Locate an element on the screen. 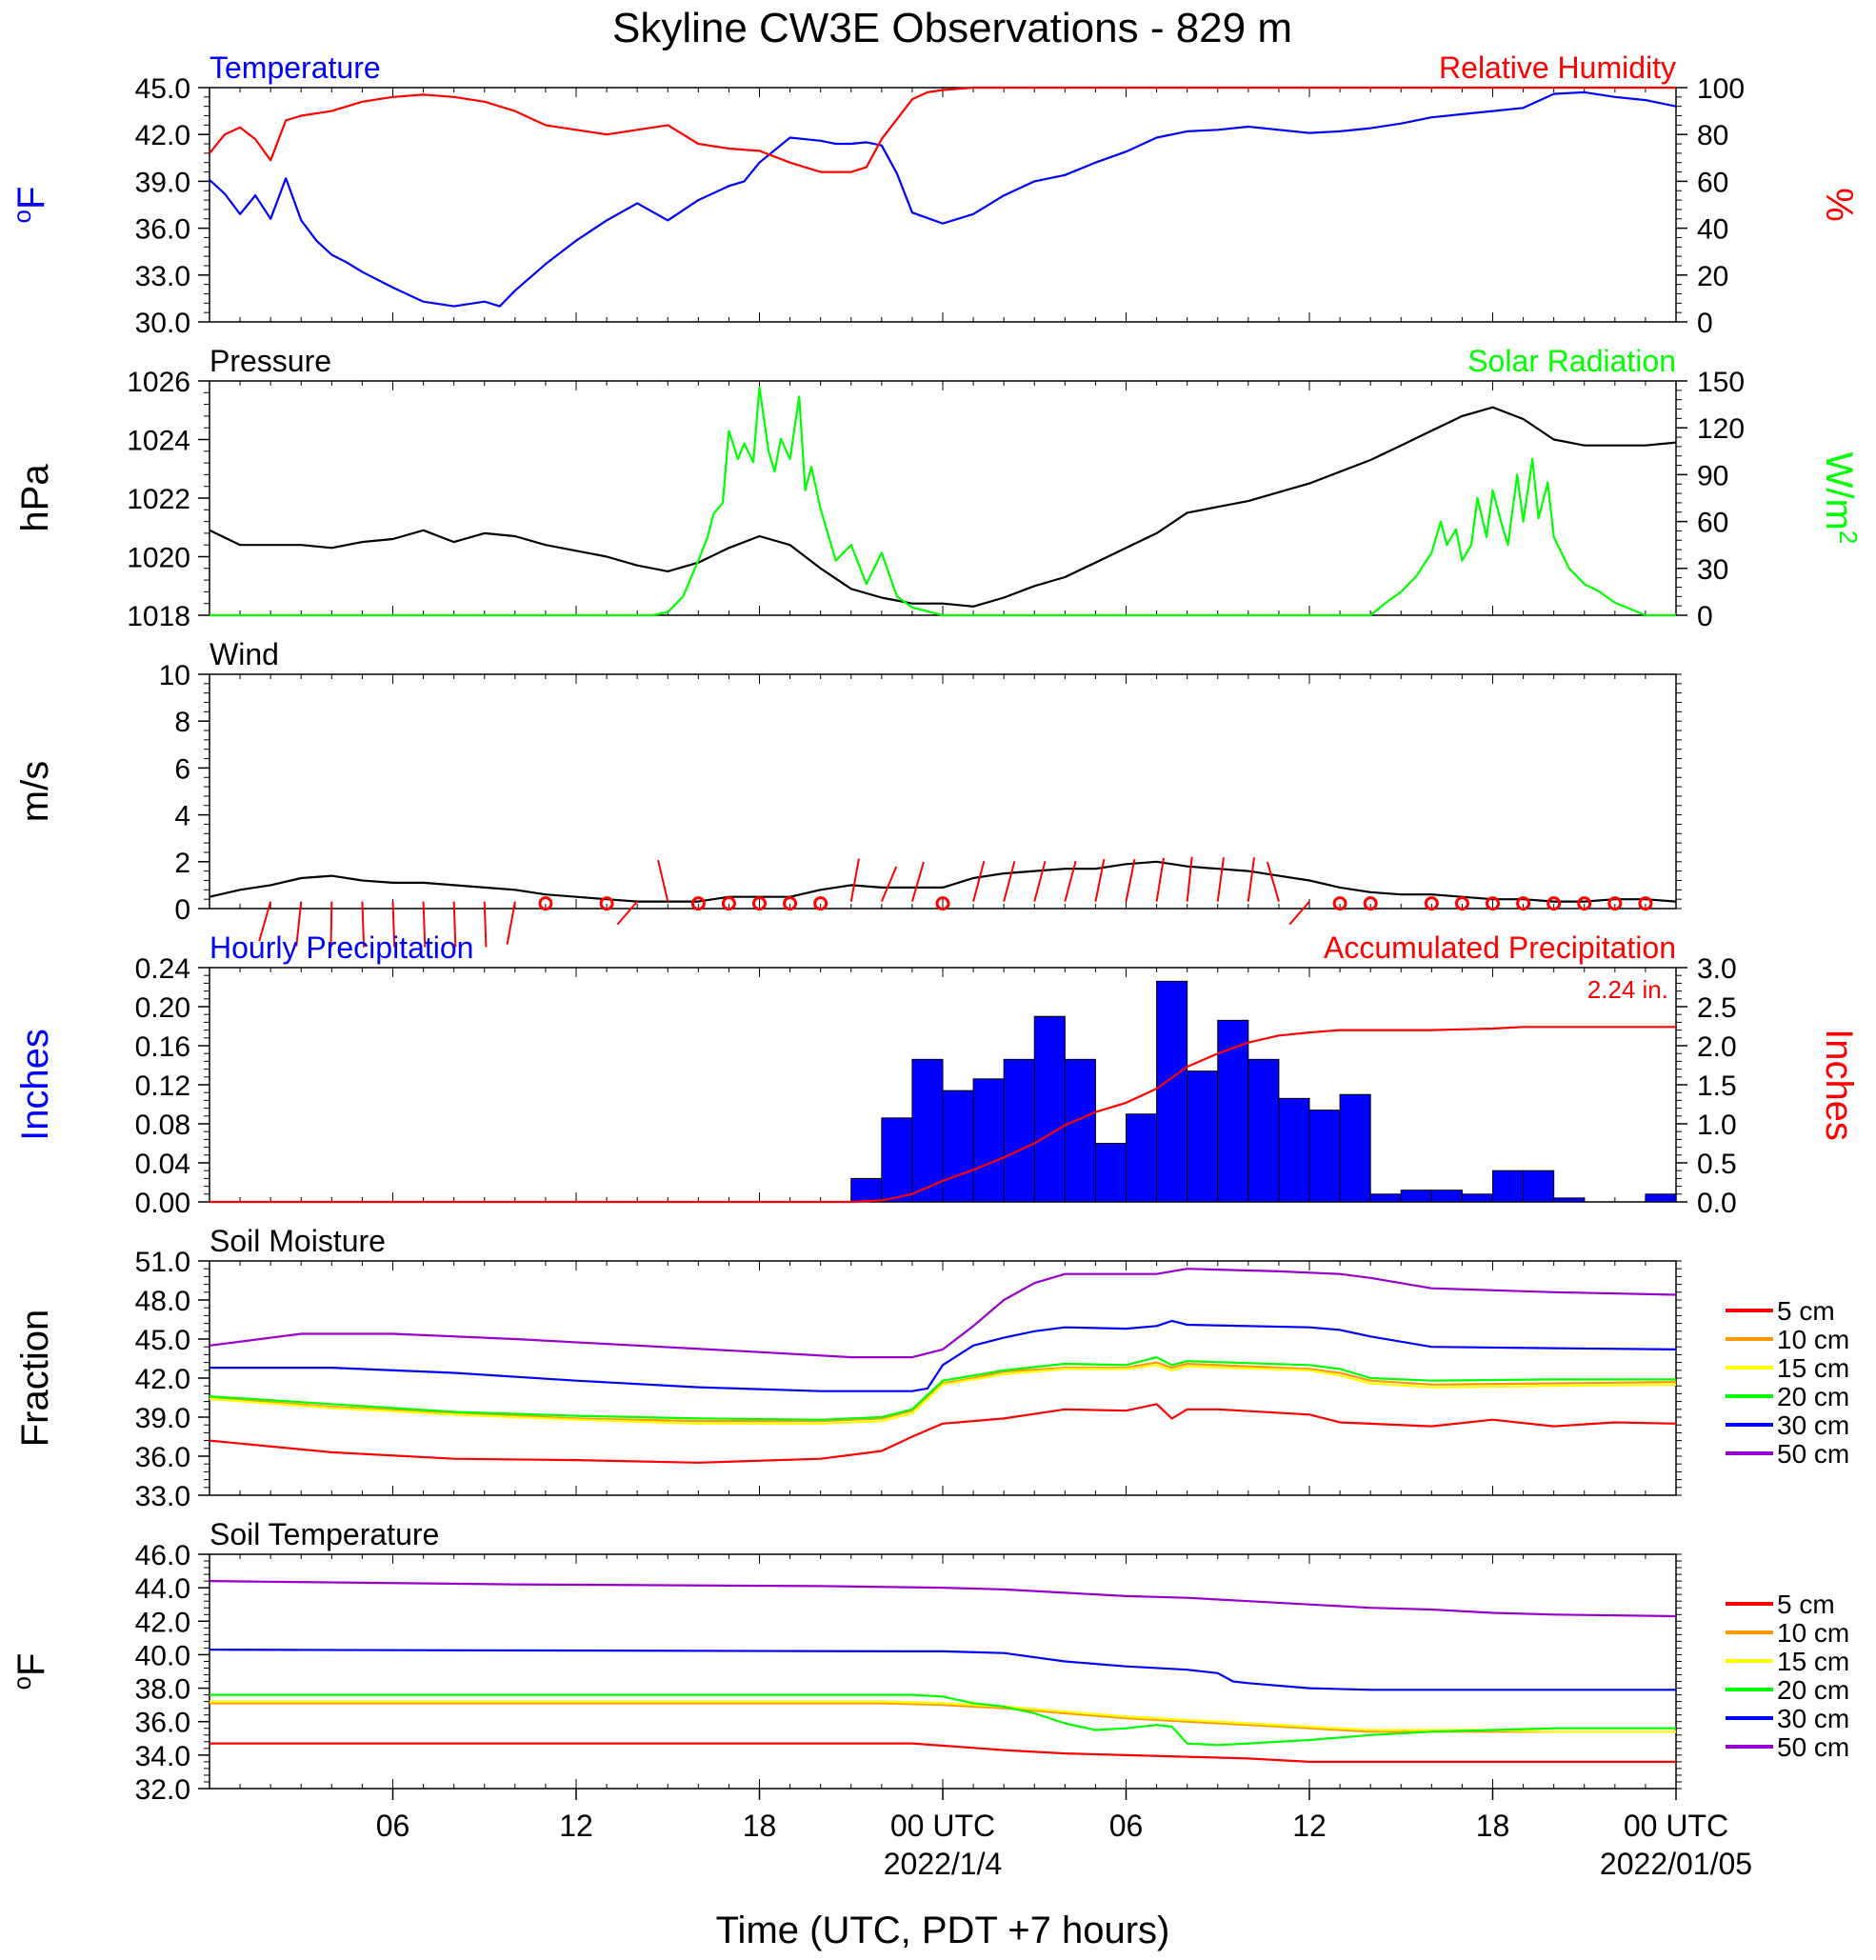 This screenshot has height=1960, width=1876. left-tick-label: 0.24 is located at coordinates (162, 969).